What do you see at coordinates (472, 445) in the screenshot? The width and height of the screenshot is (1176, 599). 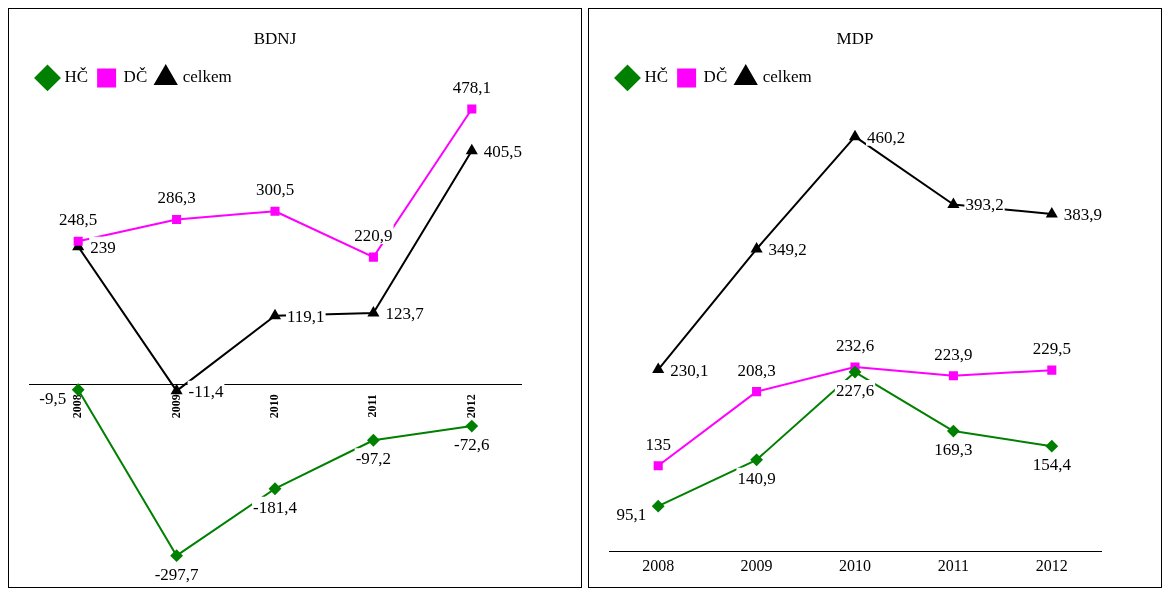 I see `data-label: -72,6` at bounding box center [472, 445].